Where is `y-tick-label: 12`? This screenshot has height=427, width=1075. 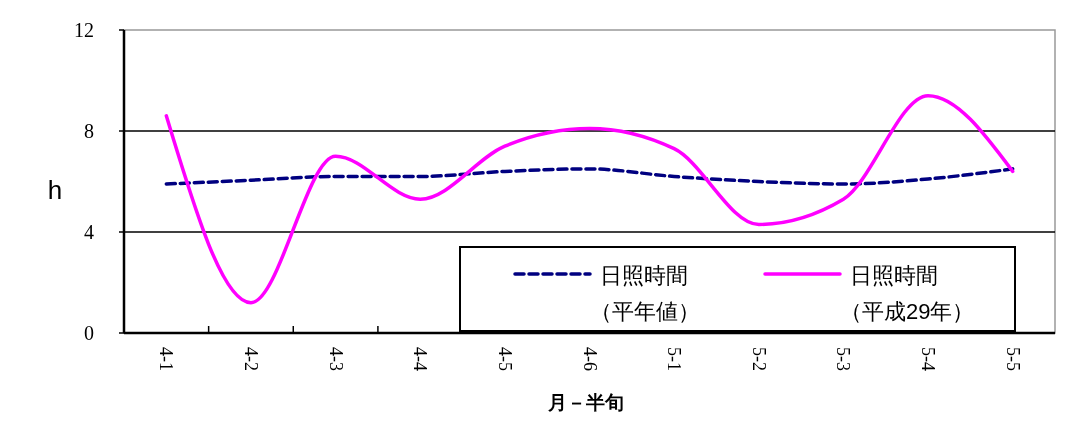 y-tick-label: 12 is located at coordinates (84, 30).